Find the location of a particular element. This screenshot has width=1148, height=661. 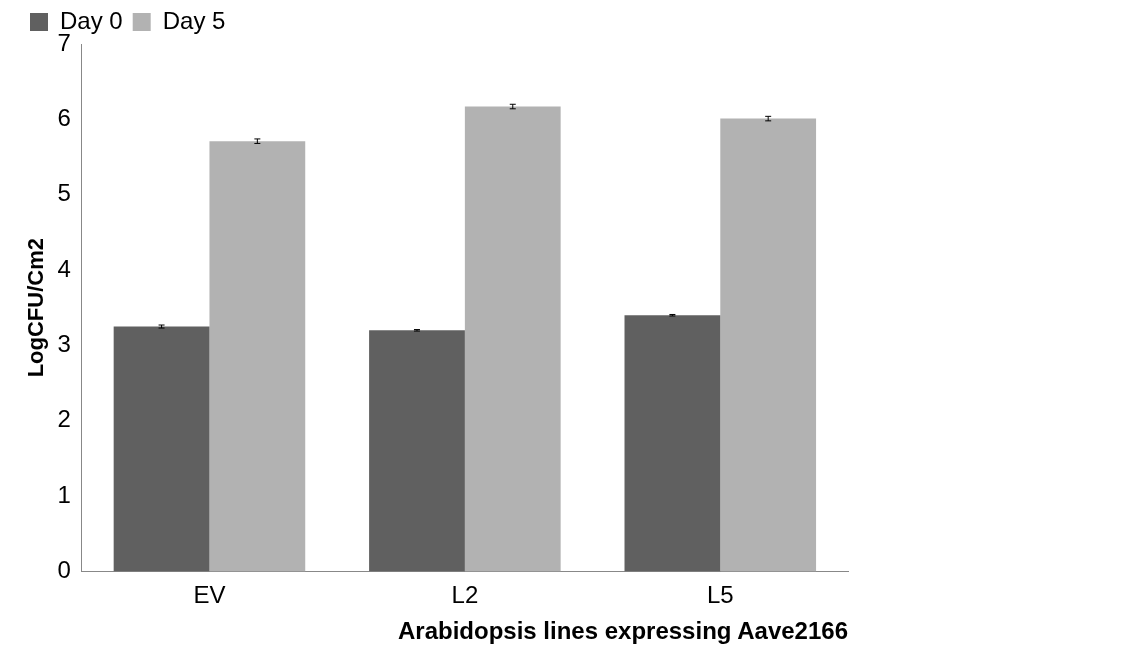

x-axis-title: Arabidopsis lines expressing Aave2166 is located at coordinates (623, 631).